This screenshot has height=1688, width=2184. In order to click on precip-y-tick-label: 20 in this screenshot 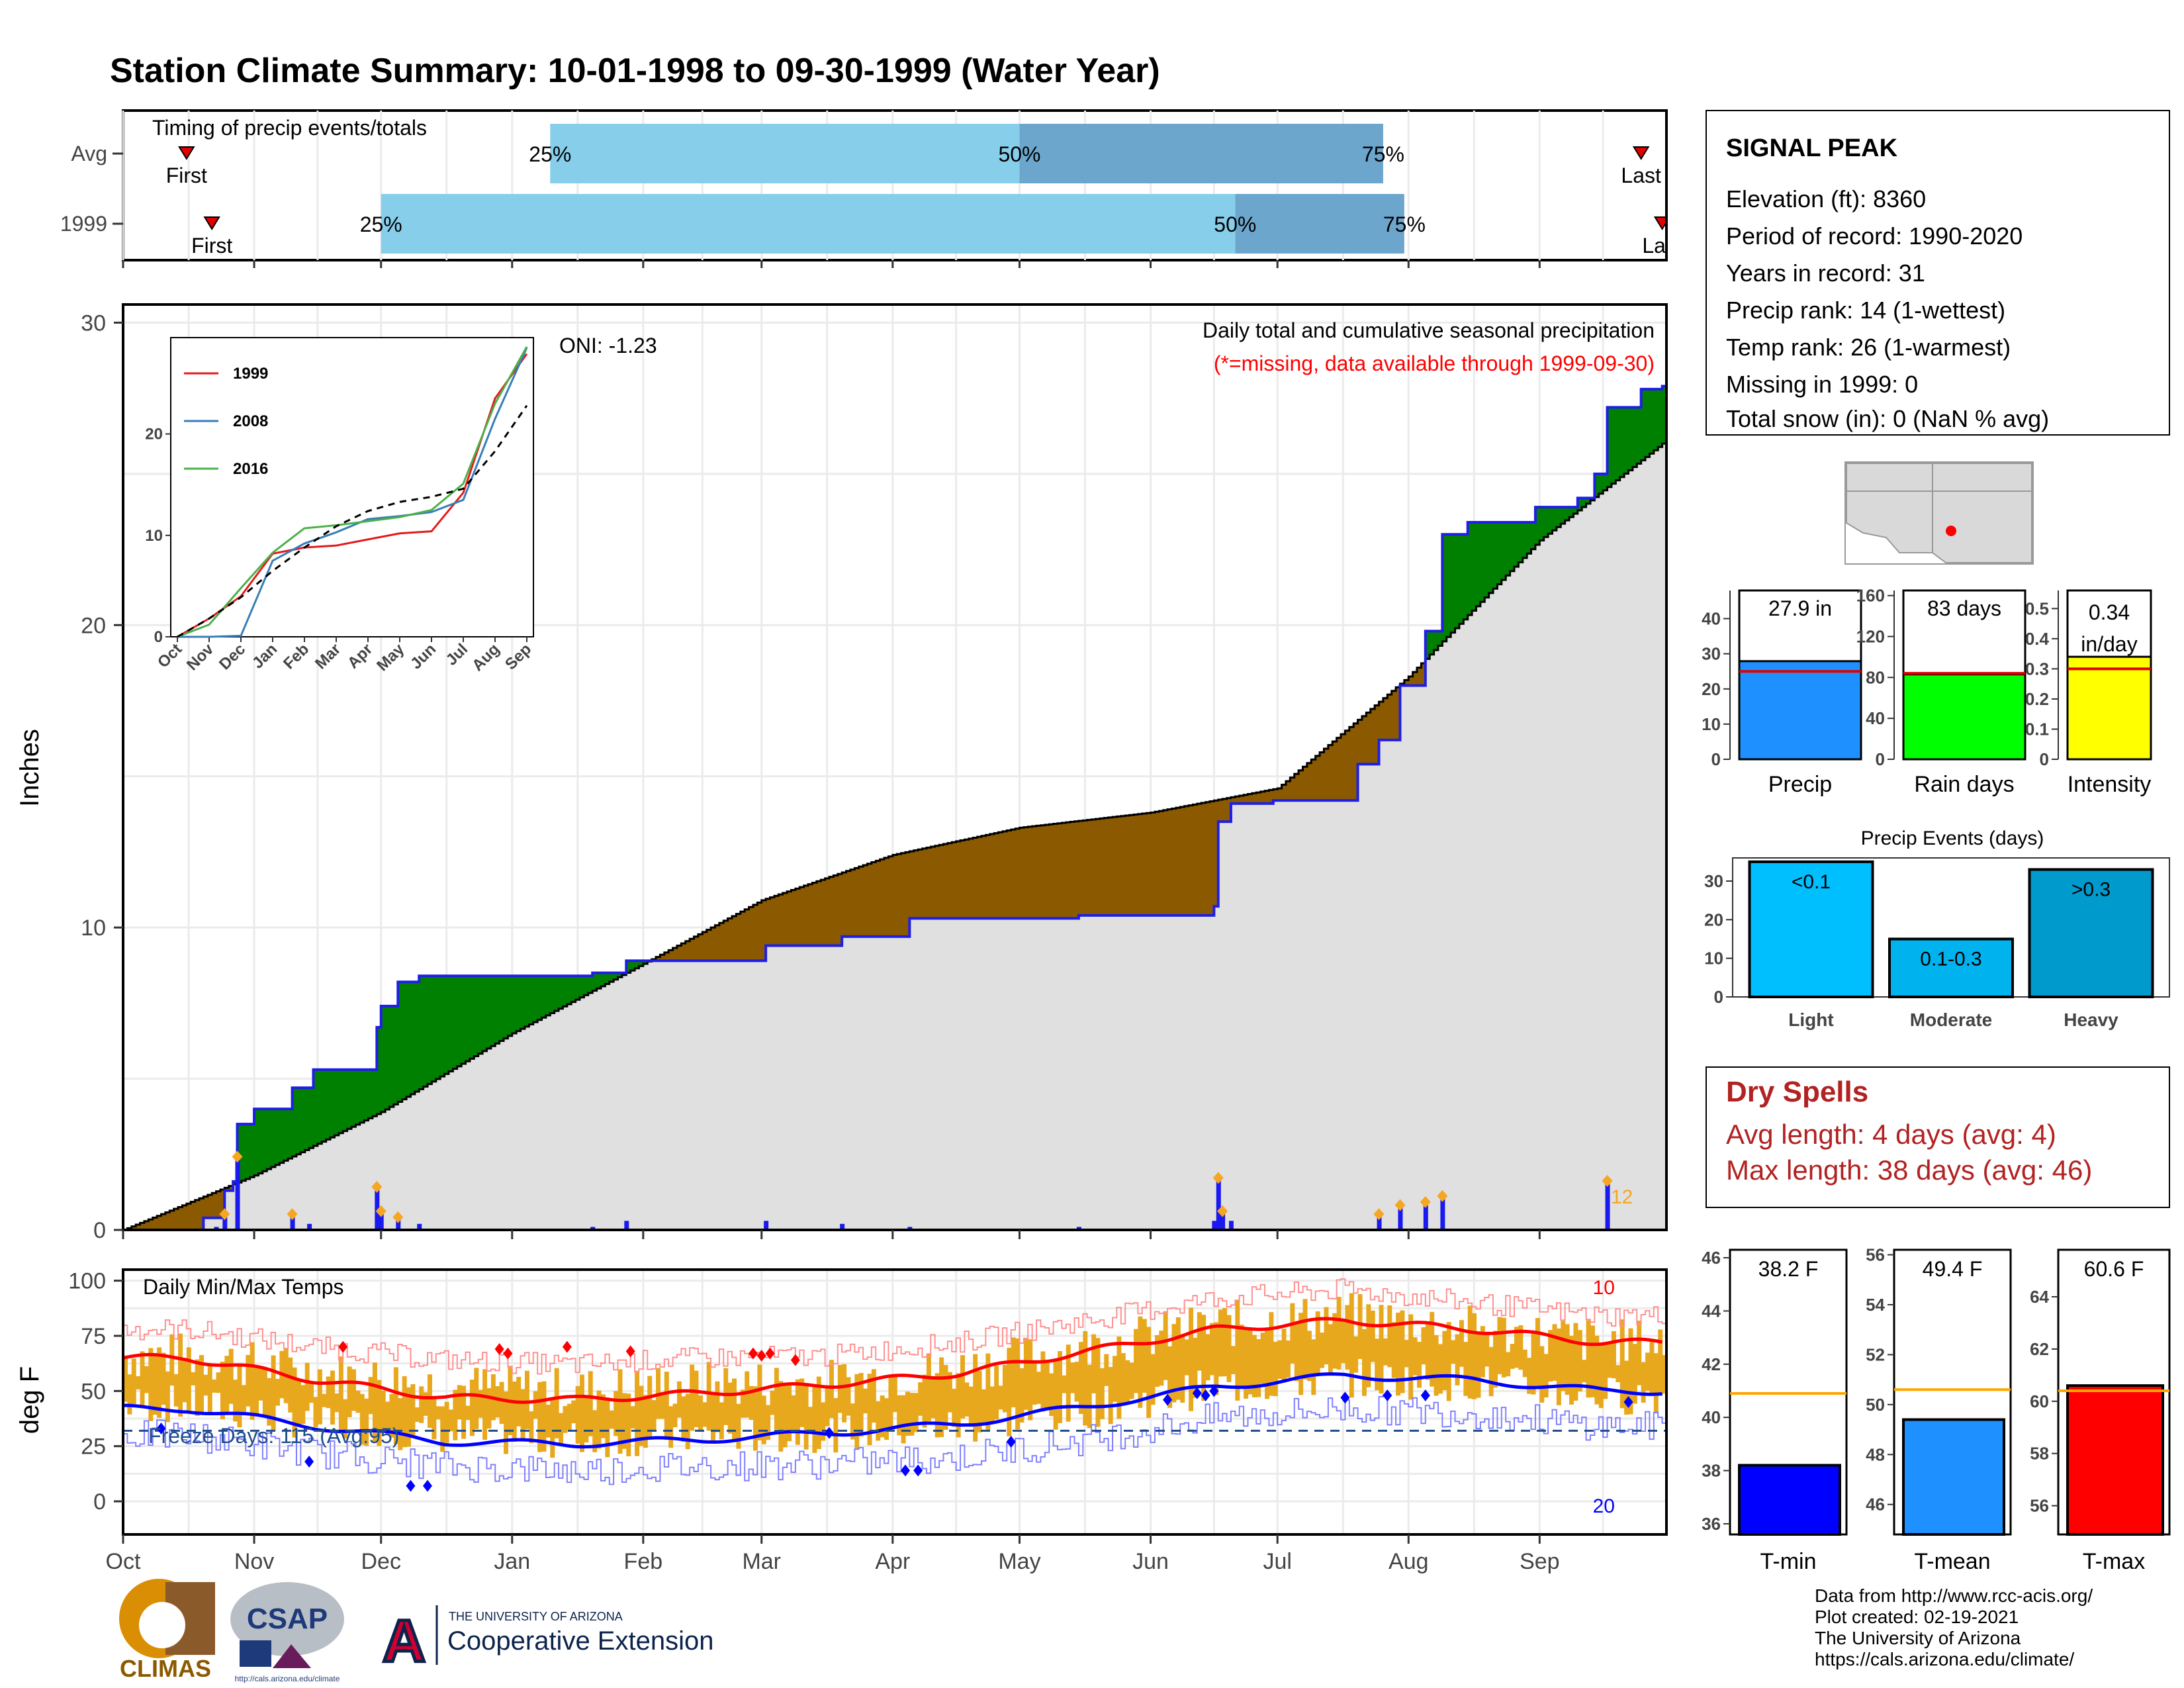, I will do `click(93, 625)`.